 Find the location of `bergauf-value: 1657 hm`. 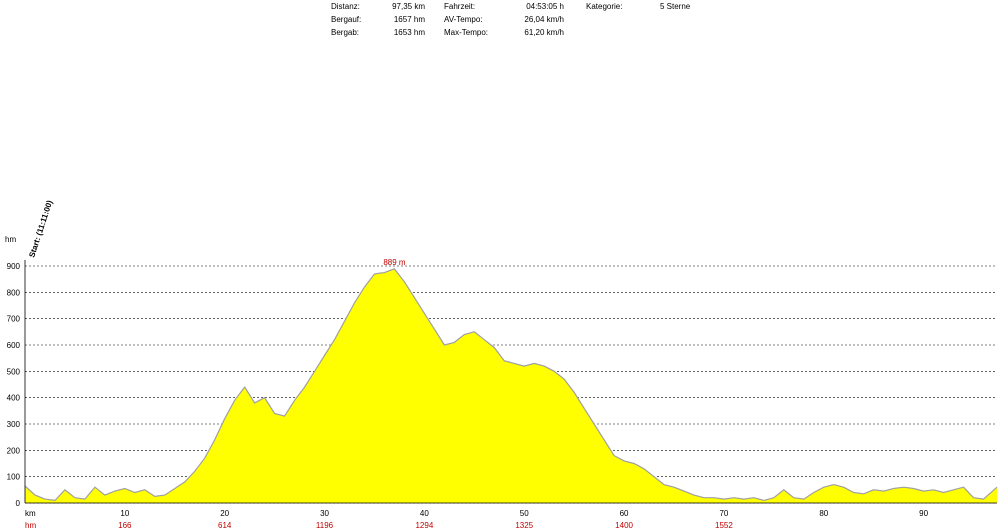

bergauf-value: 1657 hm is located at coordinates (409, 19).